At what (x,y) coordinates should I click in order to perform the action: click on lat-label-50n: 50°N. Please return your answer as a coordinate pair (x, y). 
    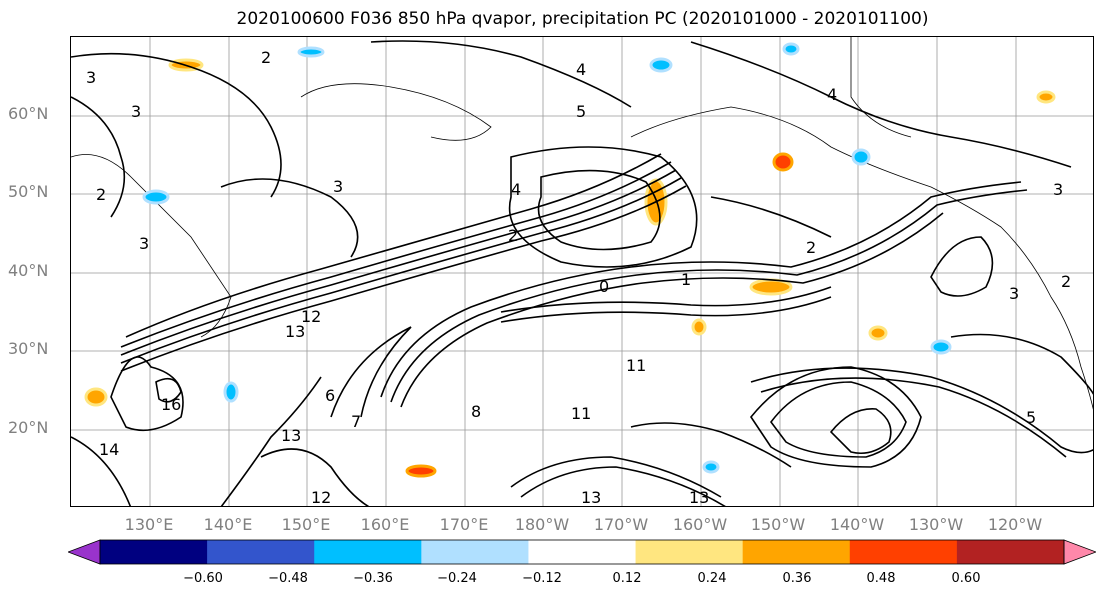
    Looking at the image, I should click on (28, 191).